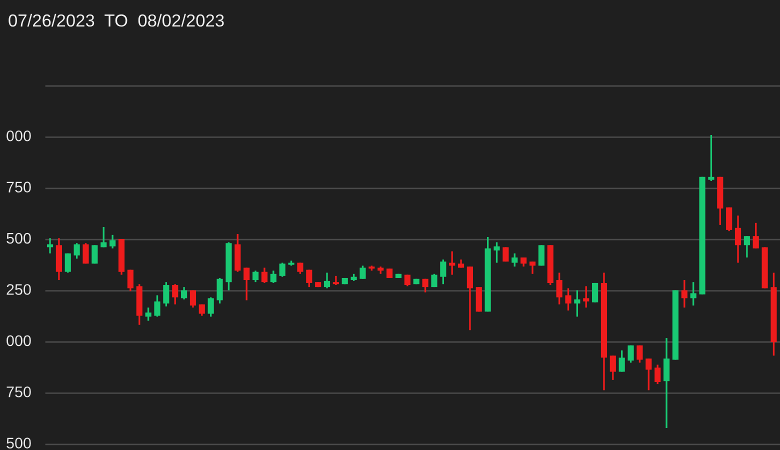 The image size is (780, 450). Describe the element at coordinates (116, 20) in the screenshot. I see `chart-title: 07/26/2023 TO 08/02/2023` at that location.